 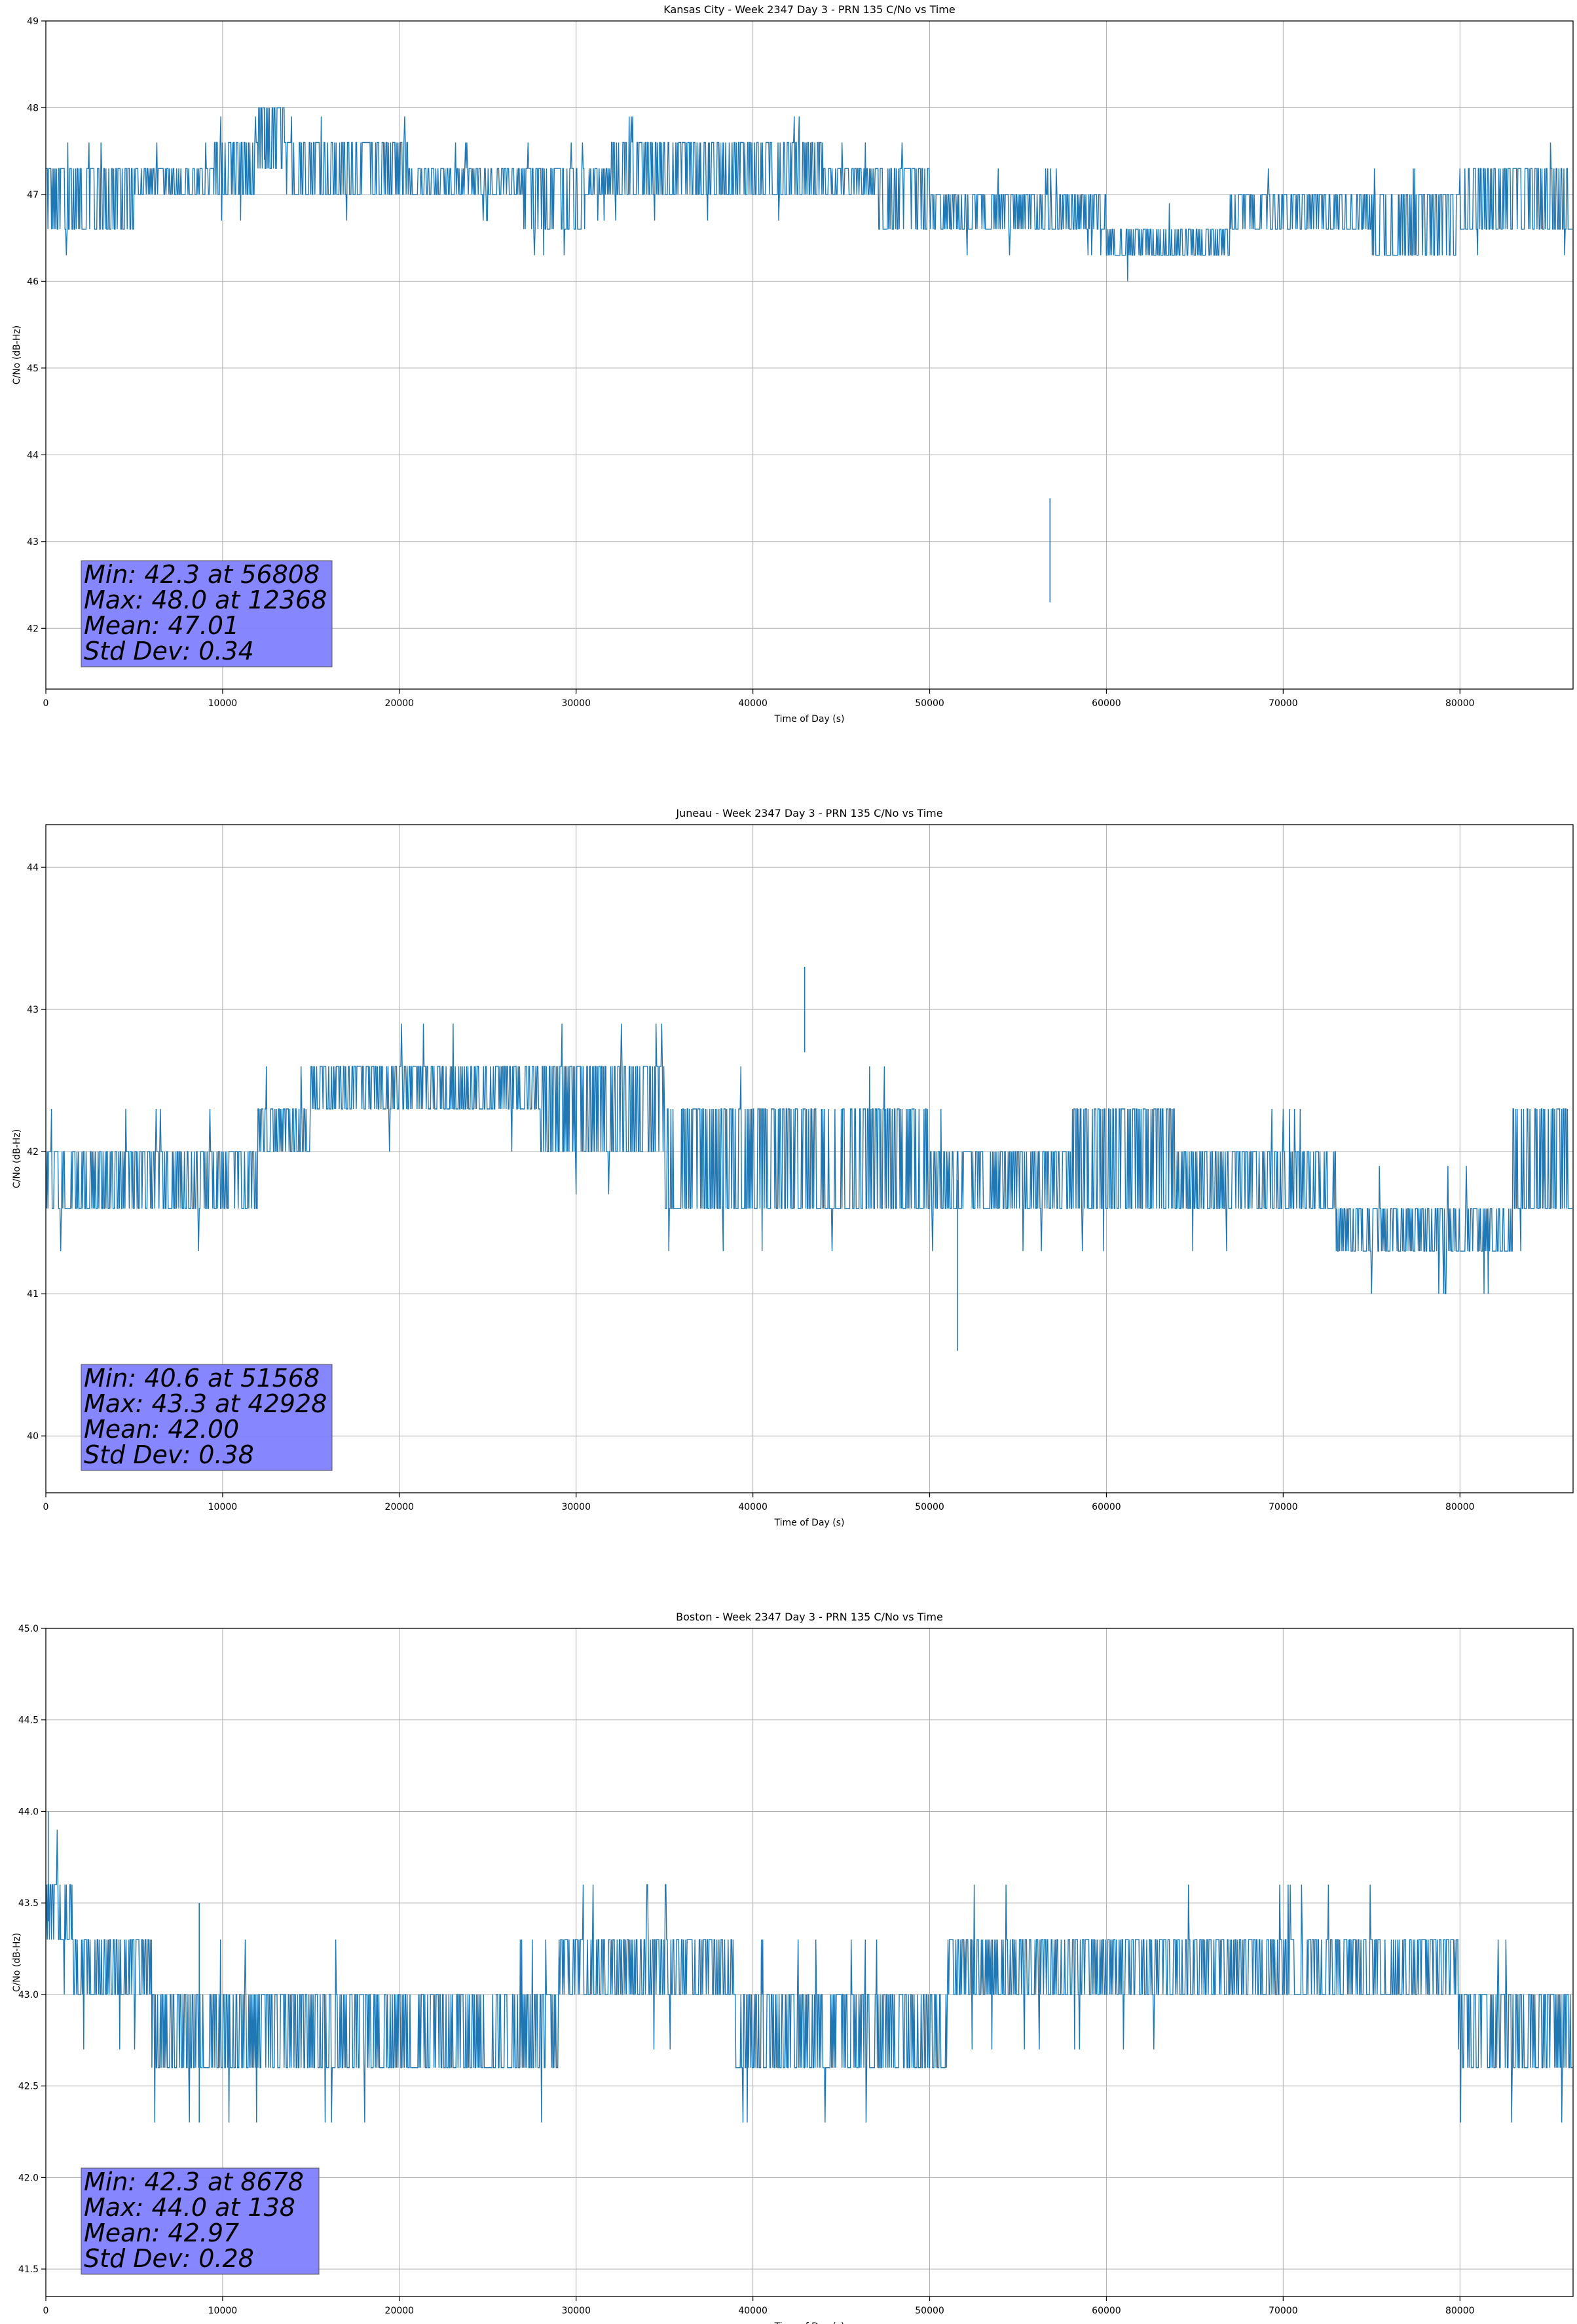 What do you see at coordinates (28, 1995) in the screenshot?
I see `y-tick-label: 43.0` at bounding box center [28, 1995].